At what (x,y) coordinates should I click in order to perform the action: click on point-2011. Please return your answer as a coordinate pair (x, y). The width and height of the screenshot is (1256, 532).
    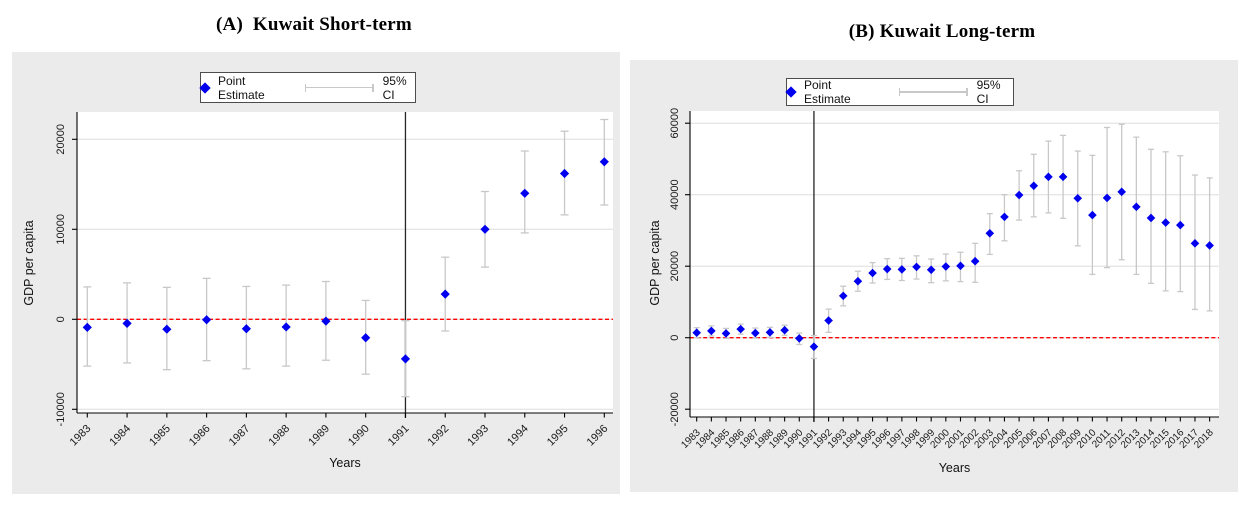
    Looking at the image, I should click on (1107, 198).